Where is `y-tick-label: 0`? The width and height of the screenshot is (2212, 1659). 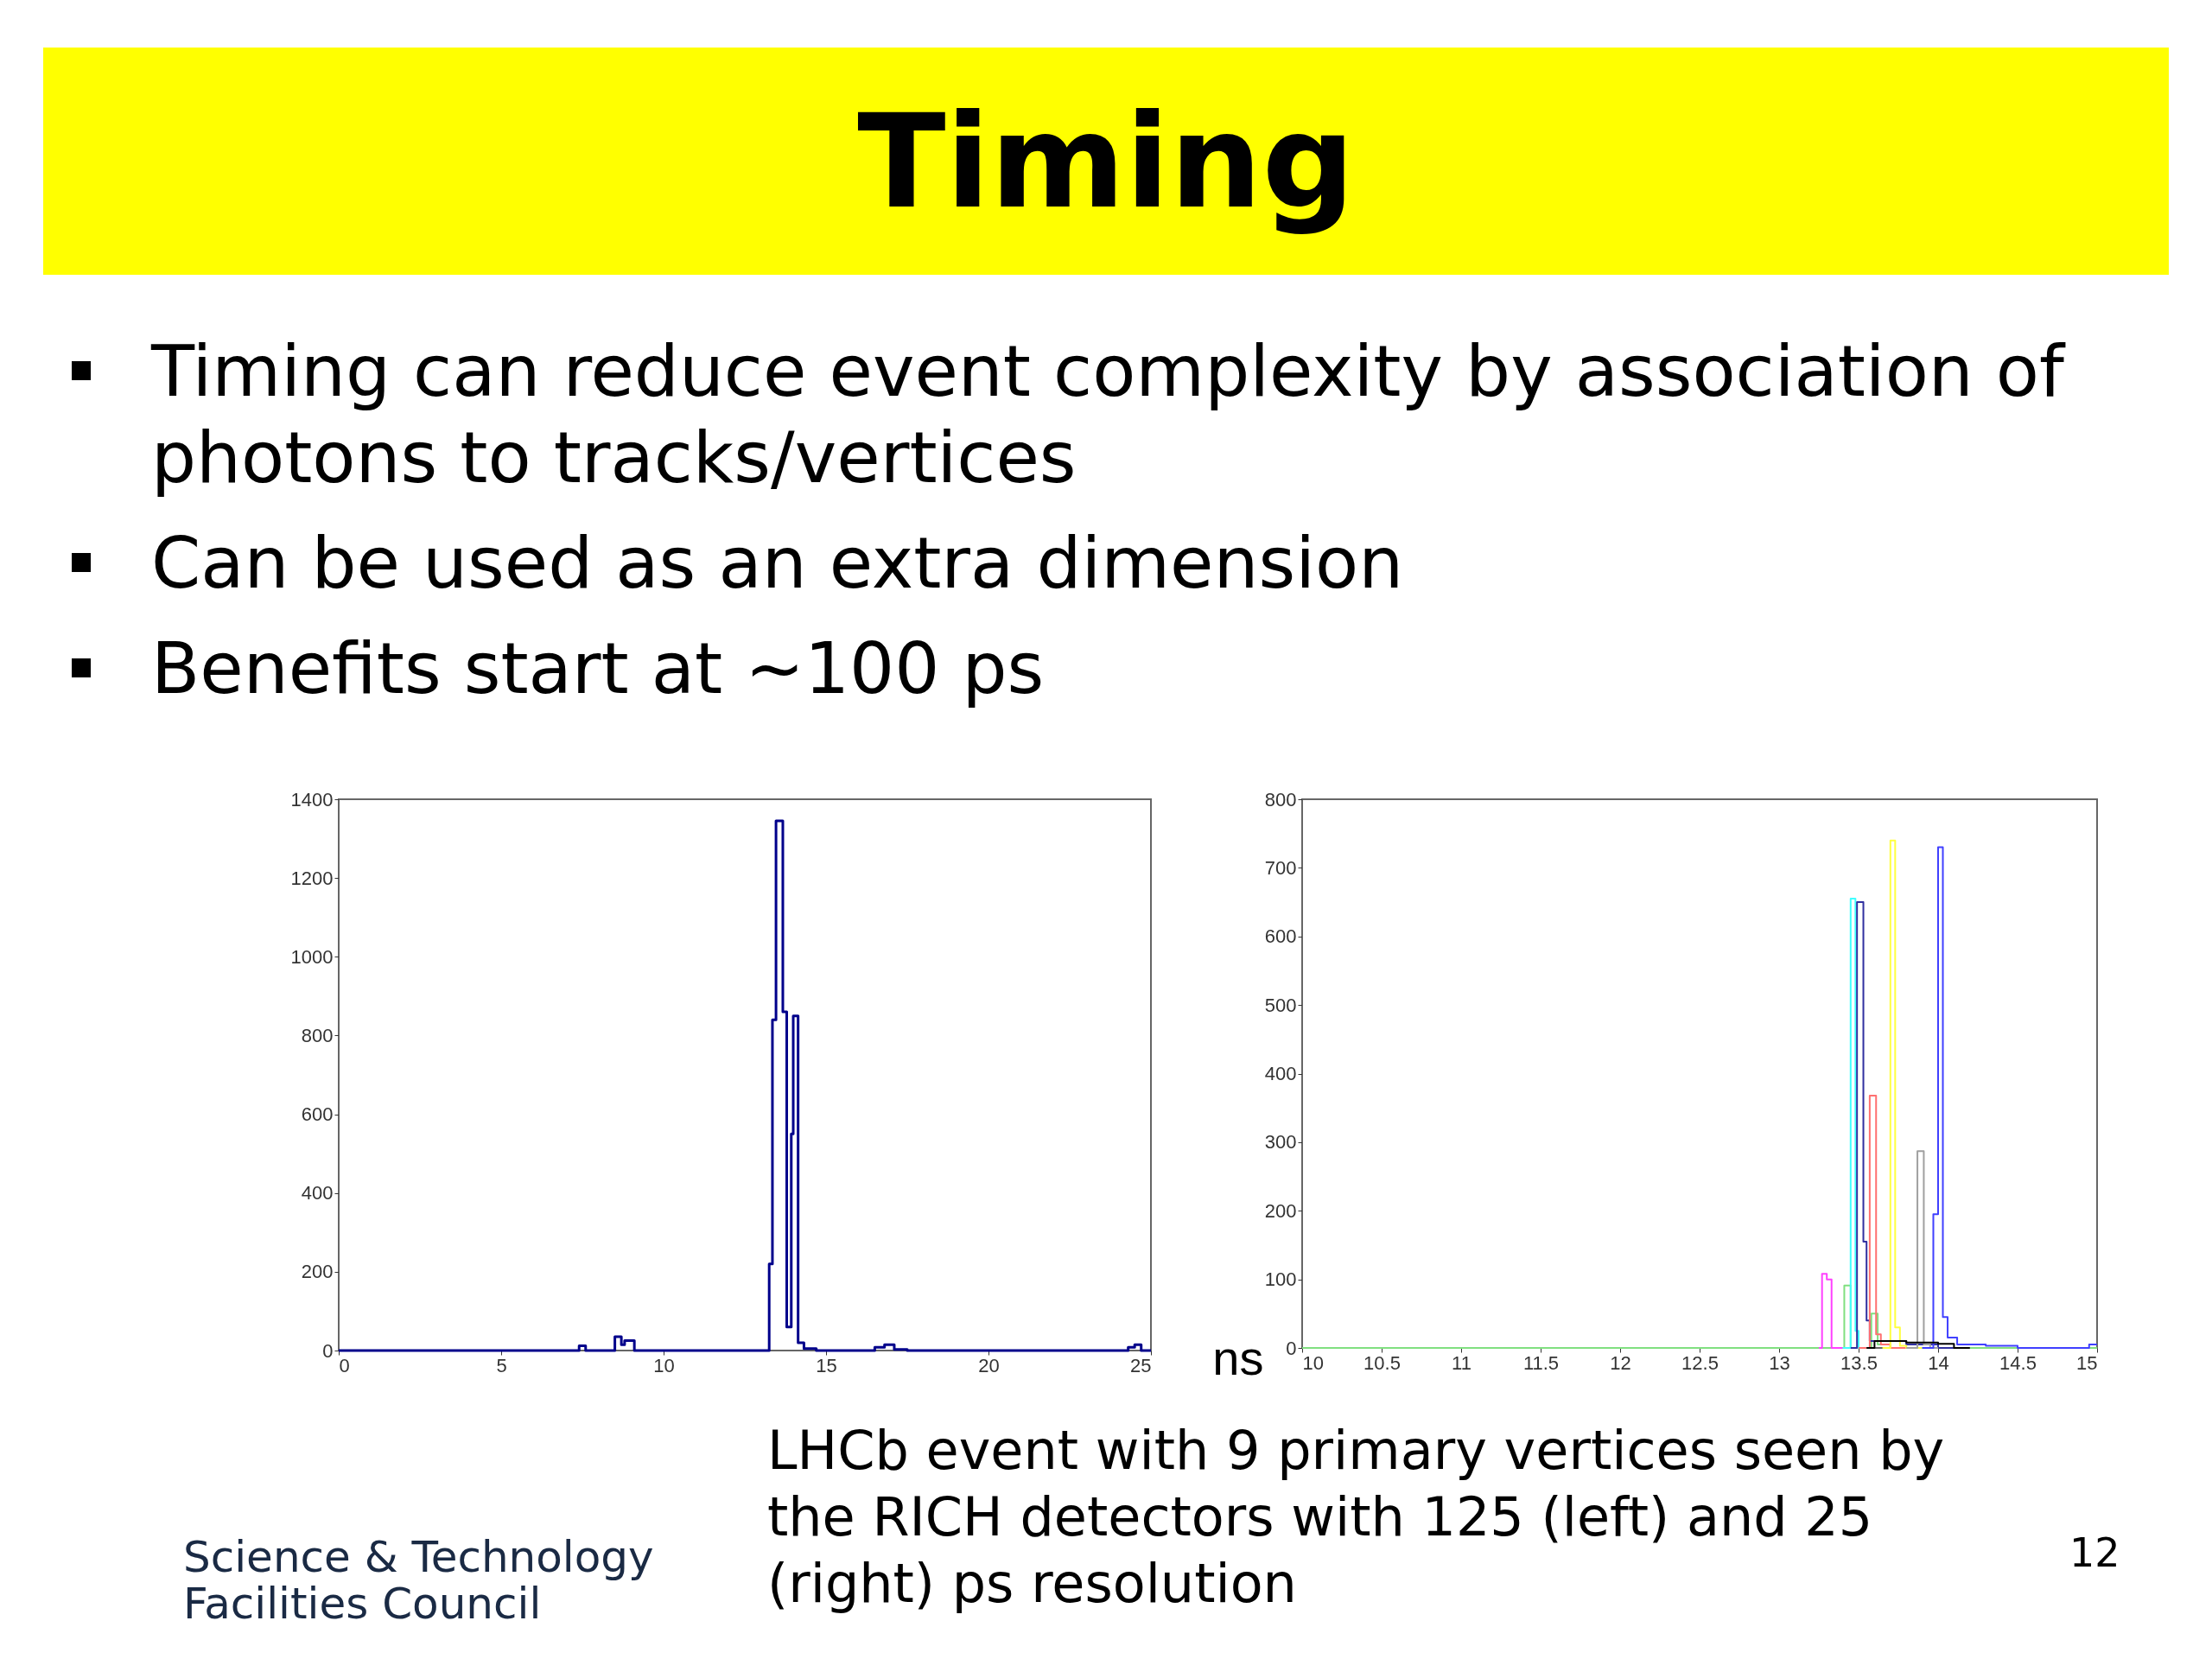 y-tick-label: 0 is located at coordinates (1291, 1348).